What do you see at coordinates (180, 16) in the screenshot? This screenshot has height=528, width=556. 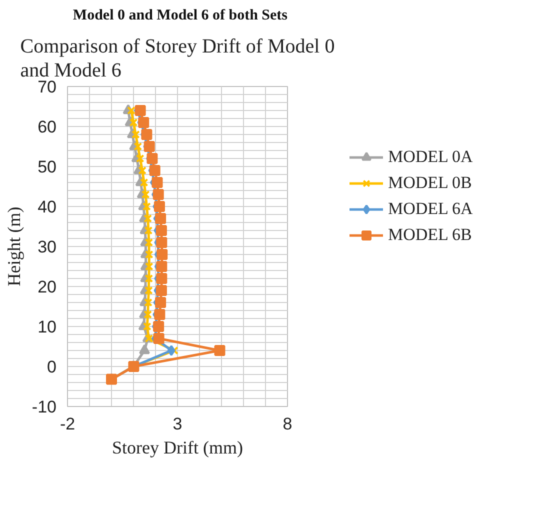 I see `text: Model 0 and Model 6 of both Sets` at bounding box center [180, 16].